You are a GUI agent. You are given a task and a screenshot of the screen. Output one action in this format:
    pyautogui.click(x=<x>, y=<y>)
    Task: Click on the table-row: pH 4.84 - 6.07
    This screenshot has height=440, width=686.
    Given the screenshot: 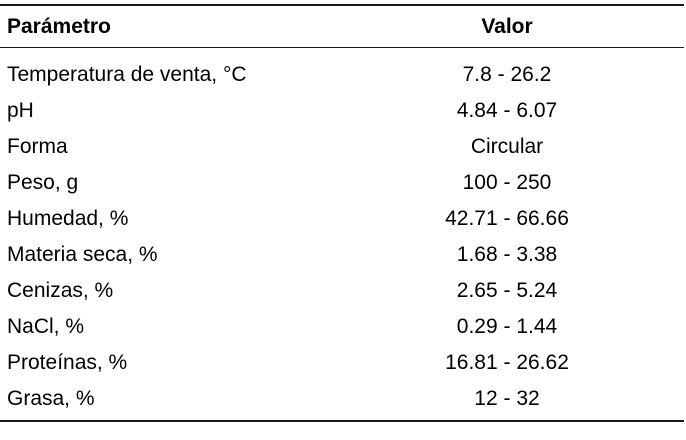 What is the action you would take?
    pyautogui.click(x=342, y=110)
    